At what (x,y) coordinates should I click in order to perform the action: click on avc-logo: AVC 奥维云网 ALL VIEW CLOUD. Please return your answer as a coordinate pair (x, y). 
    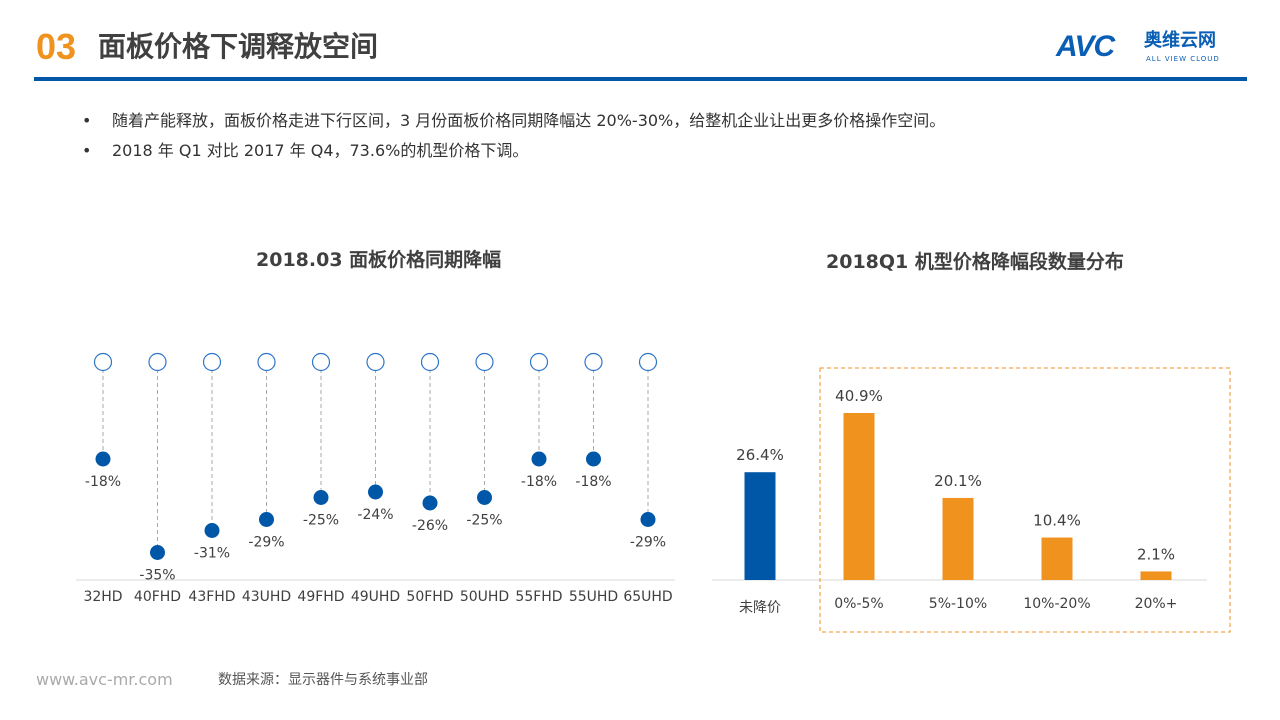
    Looking at the image, I should click on (1156, 50).